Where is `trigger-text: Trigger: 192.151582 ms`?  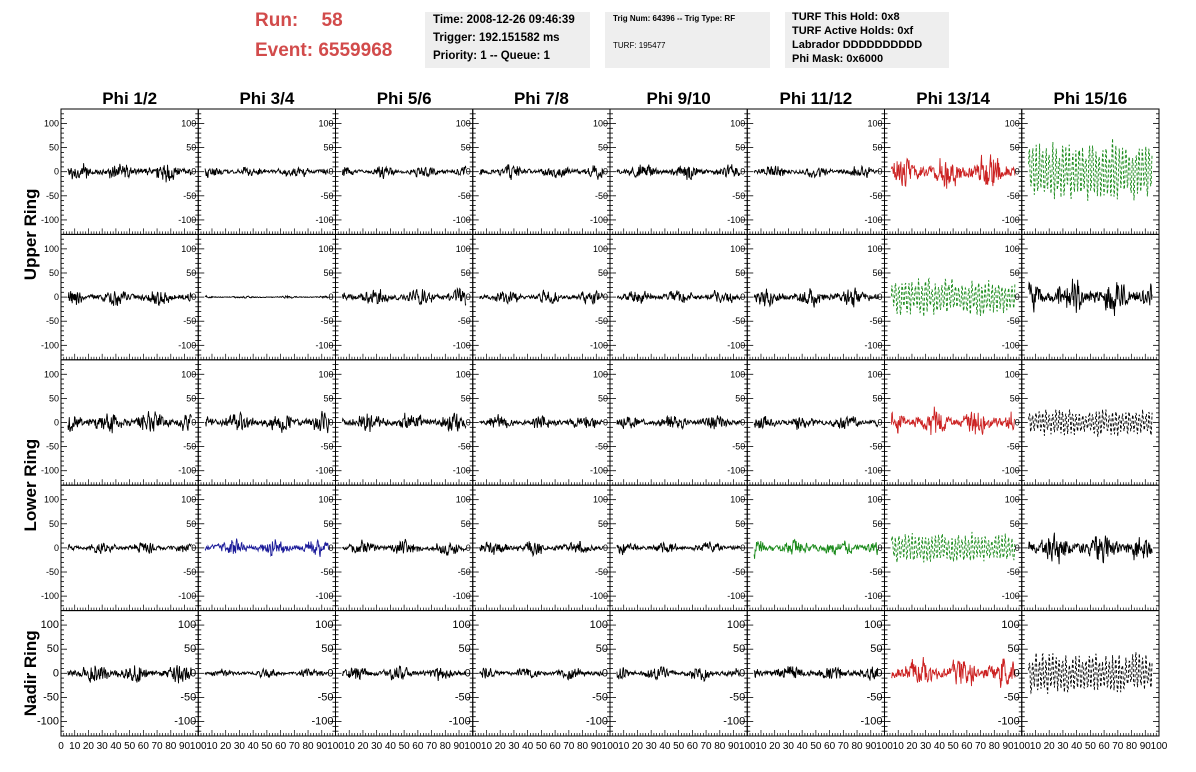 trigger-text: Trigger: 192.151582 ms is located at coordinates (496, 38).